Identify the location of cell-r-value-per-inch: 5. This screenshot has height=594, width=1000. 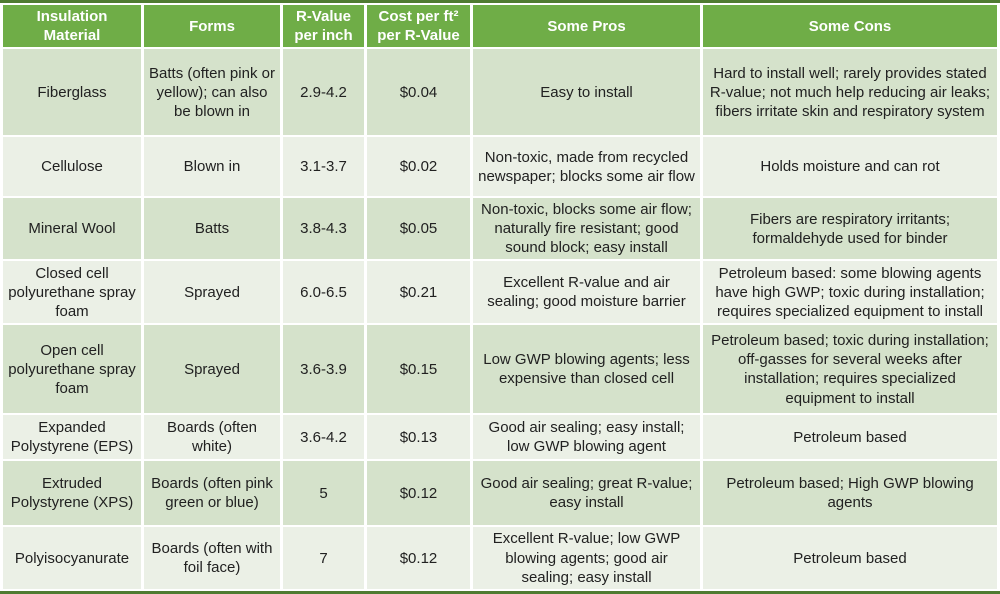
(323, 493).